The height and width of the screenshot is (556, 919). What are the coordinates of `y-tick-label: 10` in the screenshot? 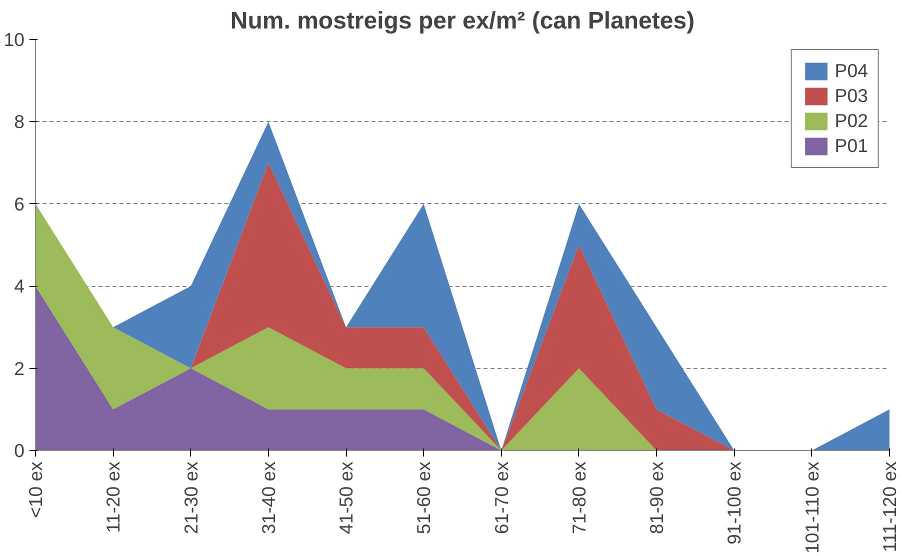 It's located at (14, 39).